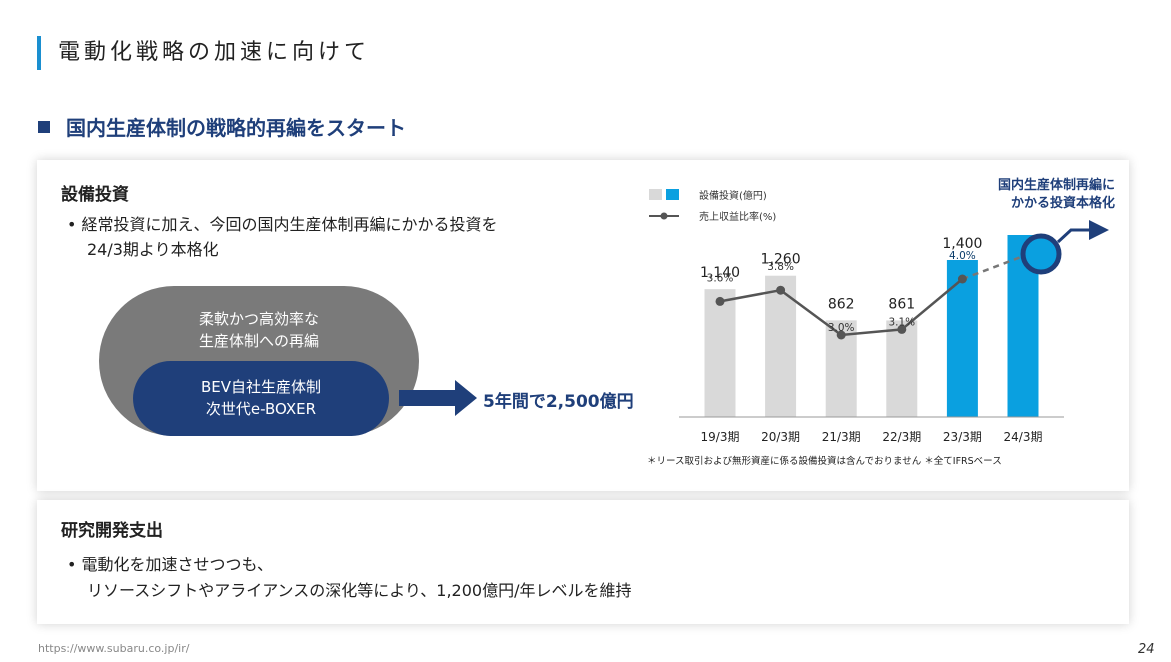 The image size is (1171, 662). Describe the element at coordinates (1099, 230) in the screenshot. I see `callout-arrow-icon` at that location.